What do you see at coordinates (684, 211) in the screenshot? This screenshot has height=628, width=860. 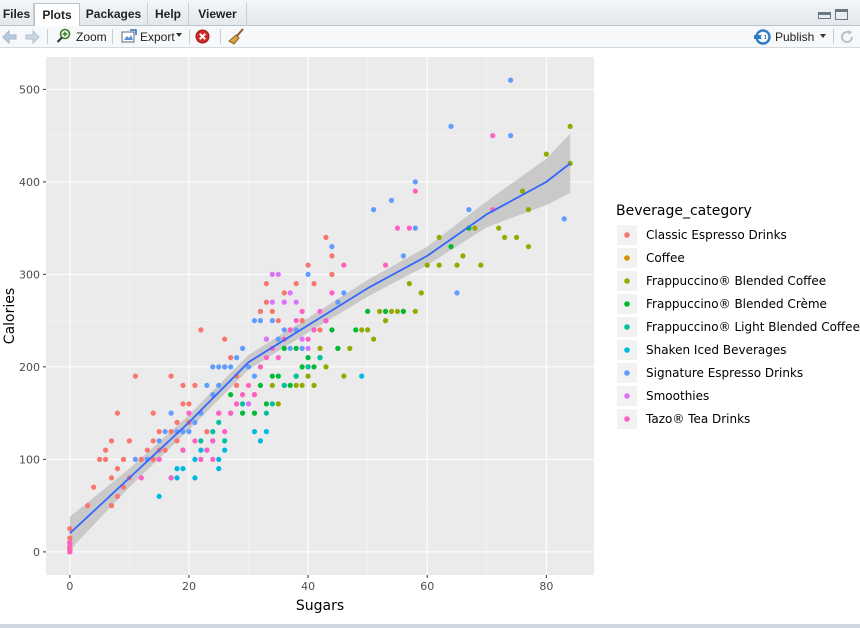 I see `legend-title: Beverage_category` at bounding box center [684, 211].